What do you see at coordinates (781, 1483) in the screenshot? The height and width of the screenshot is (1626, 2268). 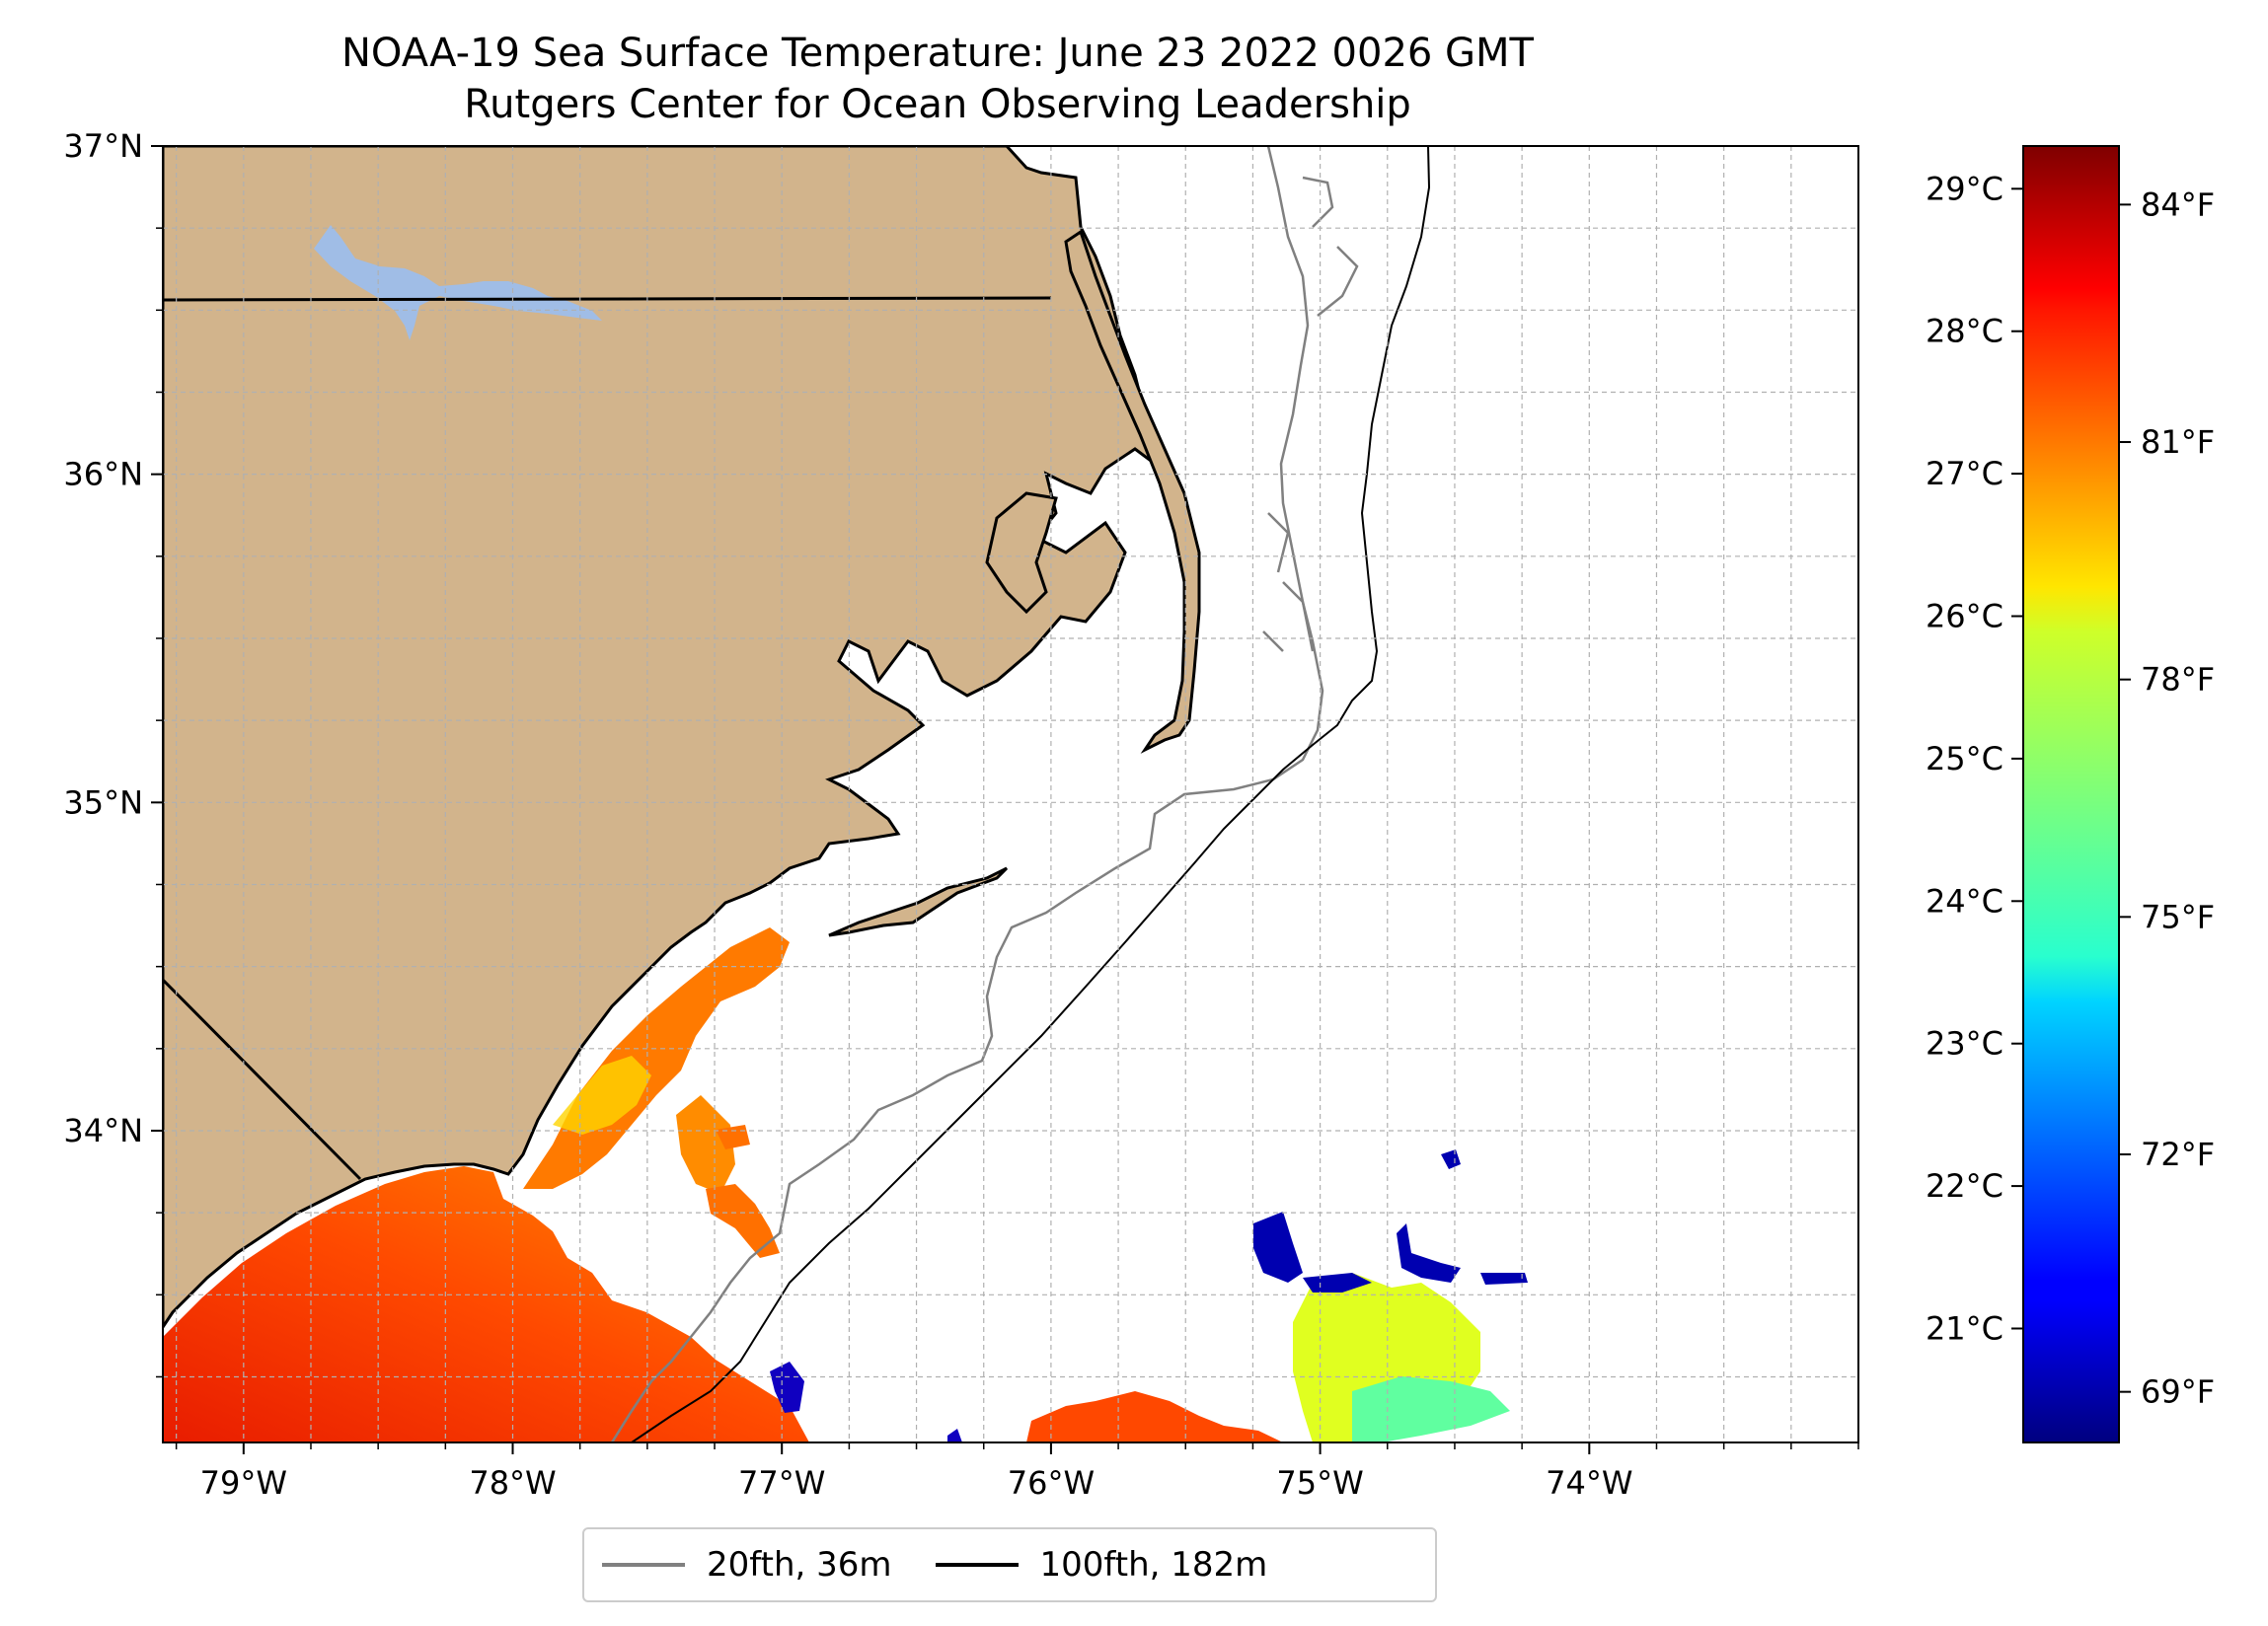 I see `lon-tick-label: 77°W` at bounding box center [781, 1483].